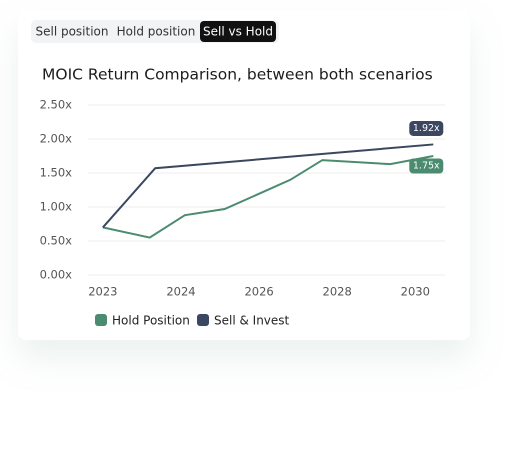 This screenshot has width=521, height=456. What do you see at coordinates (56, 275) in the screenshot?
I see `y-tick-label: 0.00x` at bounding box center [56, 275].